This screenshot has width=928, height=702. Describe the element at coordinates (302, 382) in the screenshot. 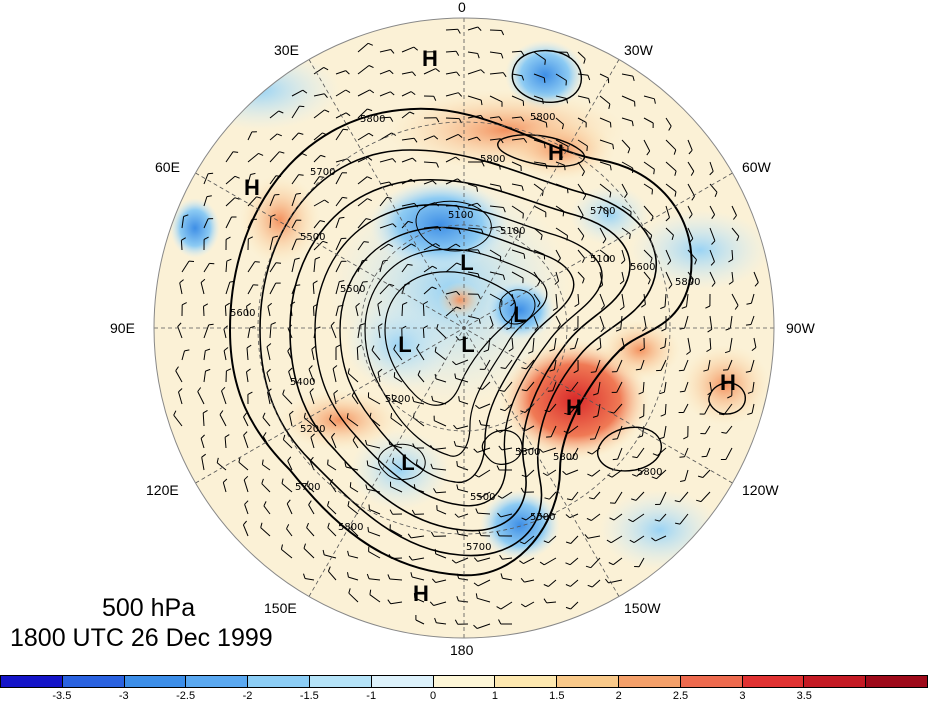

I see `contour-label: 5400` at that location.